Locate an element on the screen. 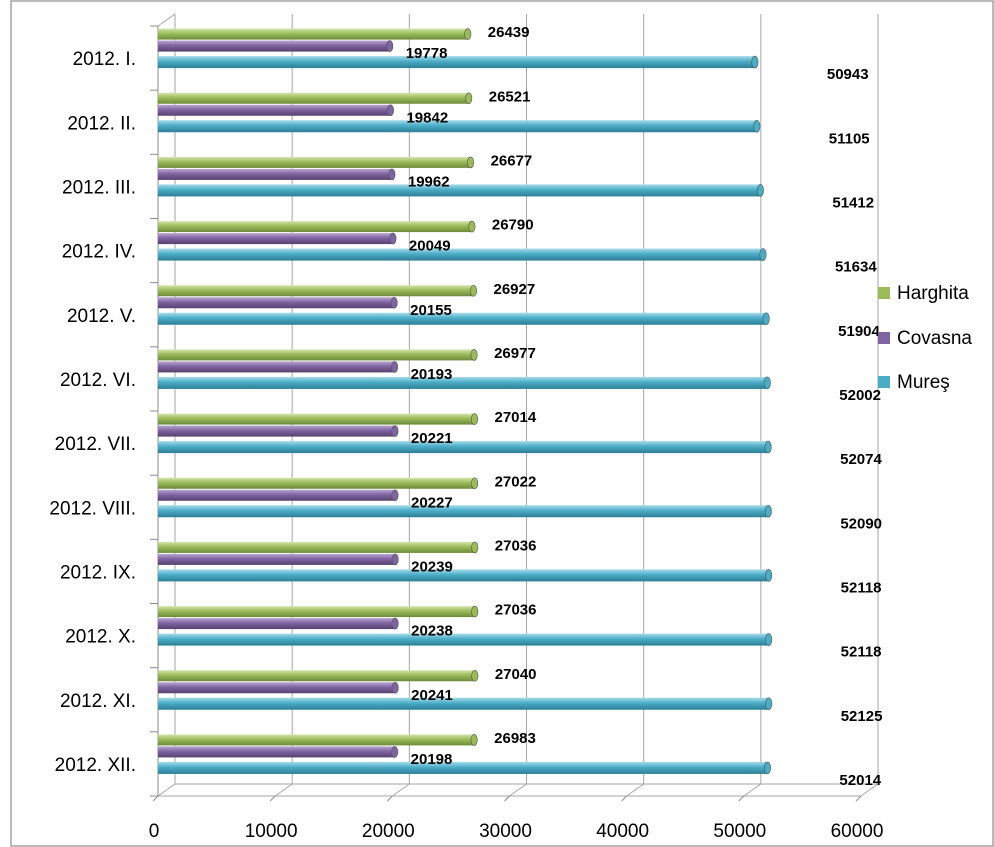 Image resolution: width=994 pixels, height=847 pixels. category-label: 2012. X. is located at coordinates (100, 637).